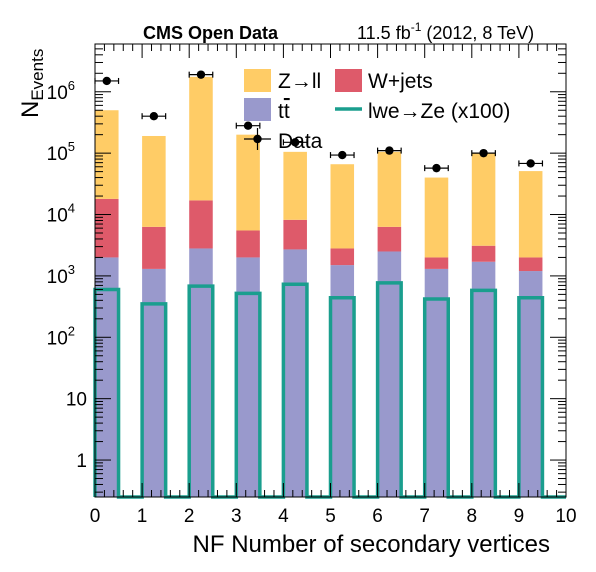  I want to click on legend-label-signal: lwe→Ze (x100), so click(439, 111).